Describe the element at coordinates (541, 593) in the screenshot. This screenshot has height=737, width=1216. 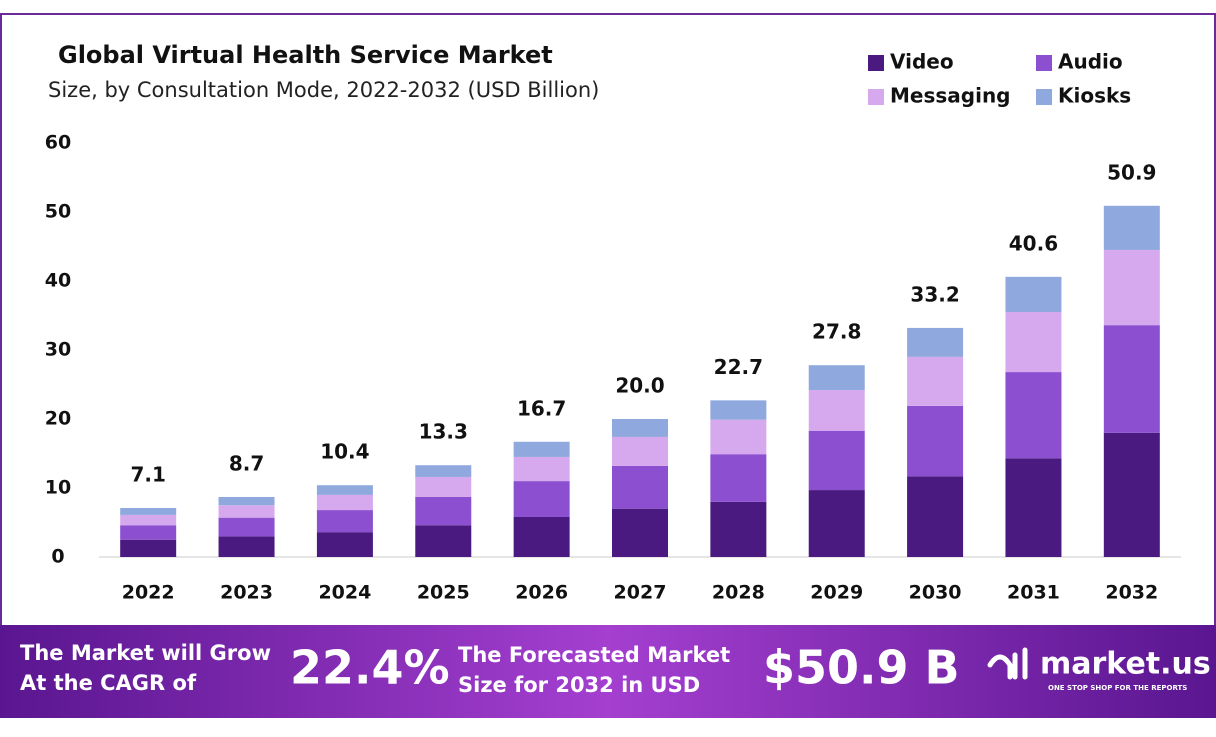
I see `x-tick-label: 2026` at that location.